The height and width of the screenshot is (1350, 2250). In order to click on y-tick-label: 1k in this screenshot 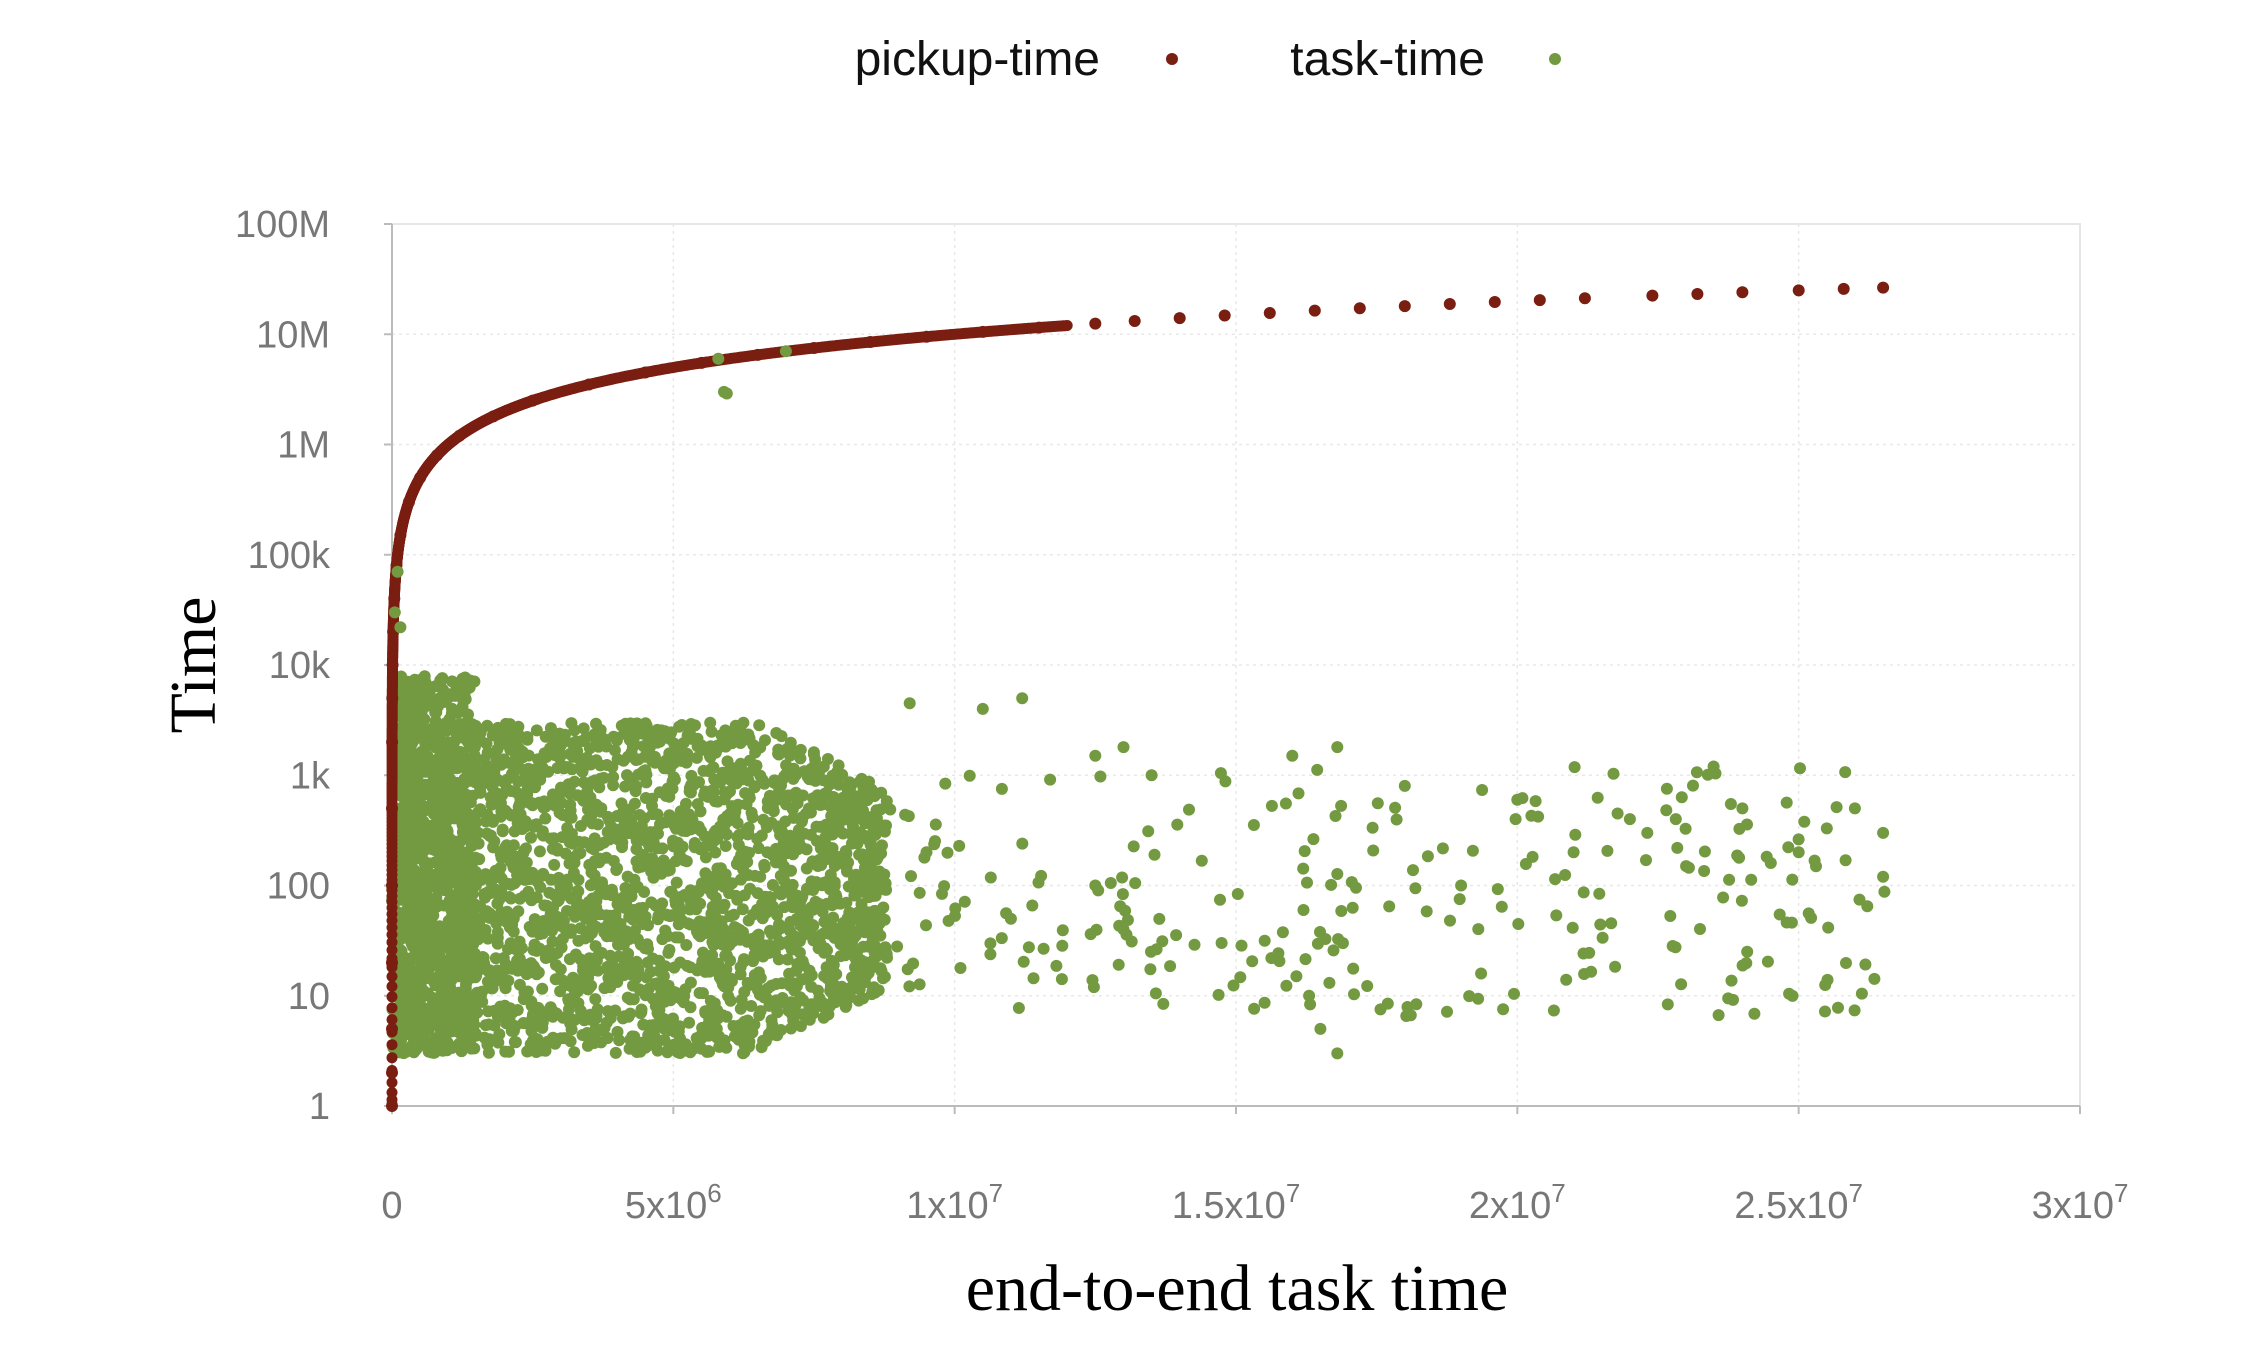, I will do `click(310, 776)`.